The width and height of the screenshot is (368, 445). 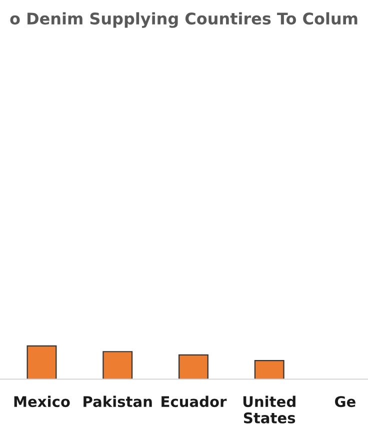 I want to click on x-tick-label: Ecuador, so click(x=194, y=402).